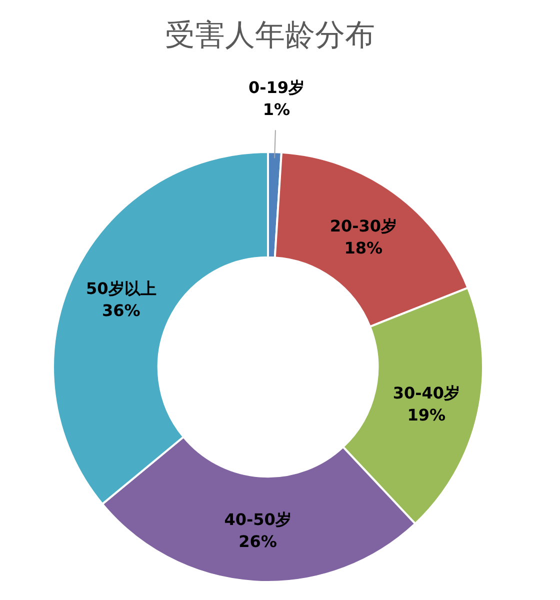  Describe the element at coordinates (426, 414) in the screenshot. I see `data-label: 19%` at that location.